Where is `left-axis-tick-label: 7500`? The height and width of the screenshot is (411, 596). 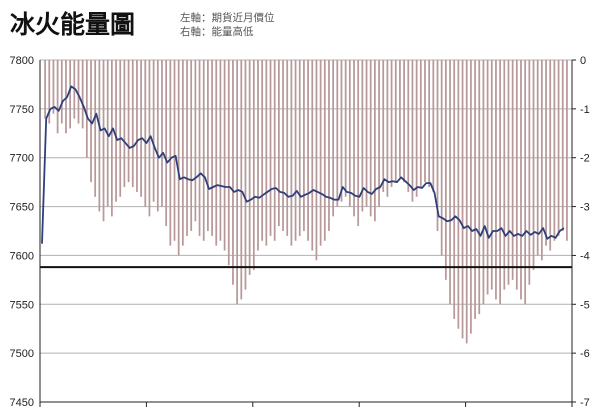
left-axis-tick-label: 7500 is located at coordinates (22, 354).